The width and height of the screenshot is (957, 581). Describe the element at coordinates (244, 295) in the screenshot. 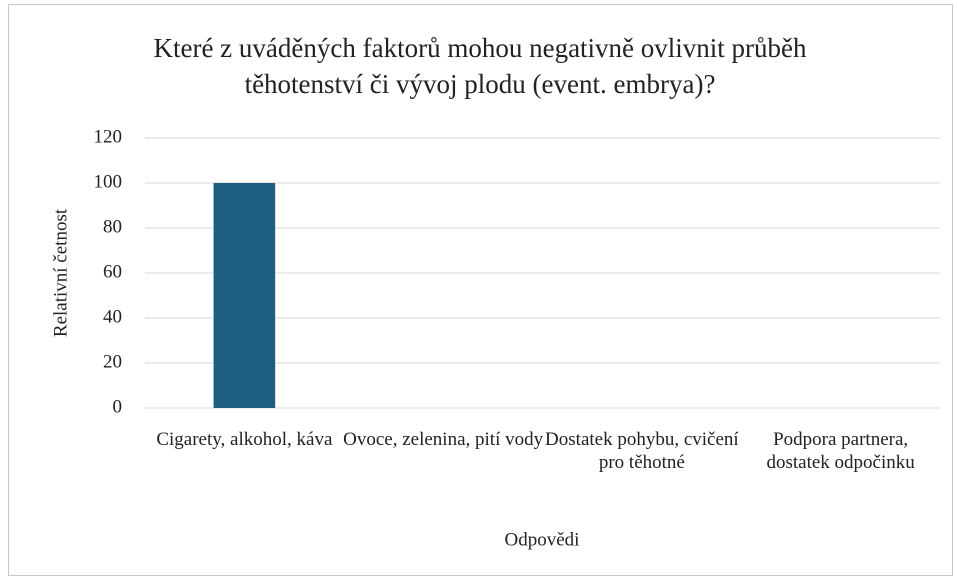

I see `bar` at that location.